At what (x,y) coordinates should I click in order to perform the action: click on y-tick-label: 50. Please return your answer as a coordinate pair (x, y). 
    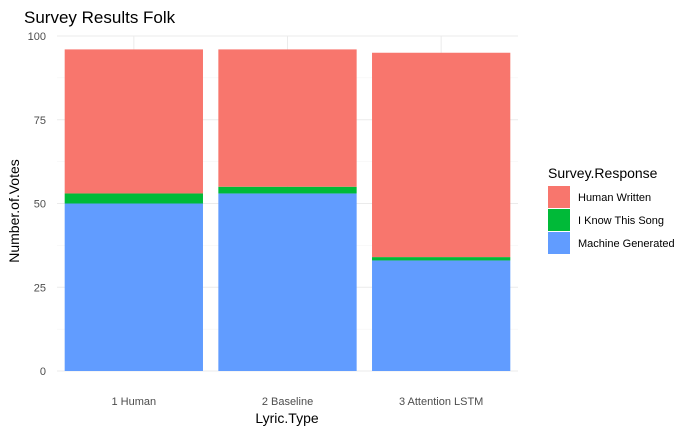
    Looking at the image, I should click on (40, 205).